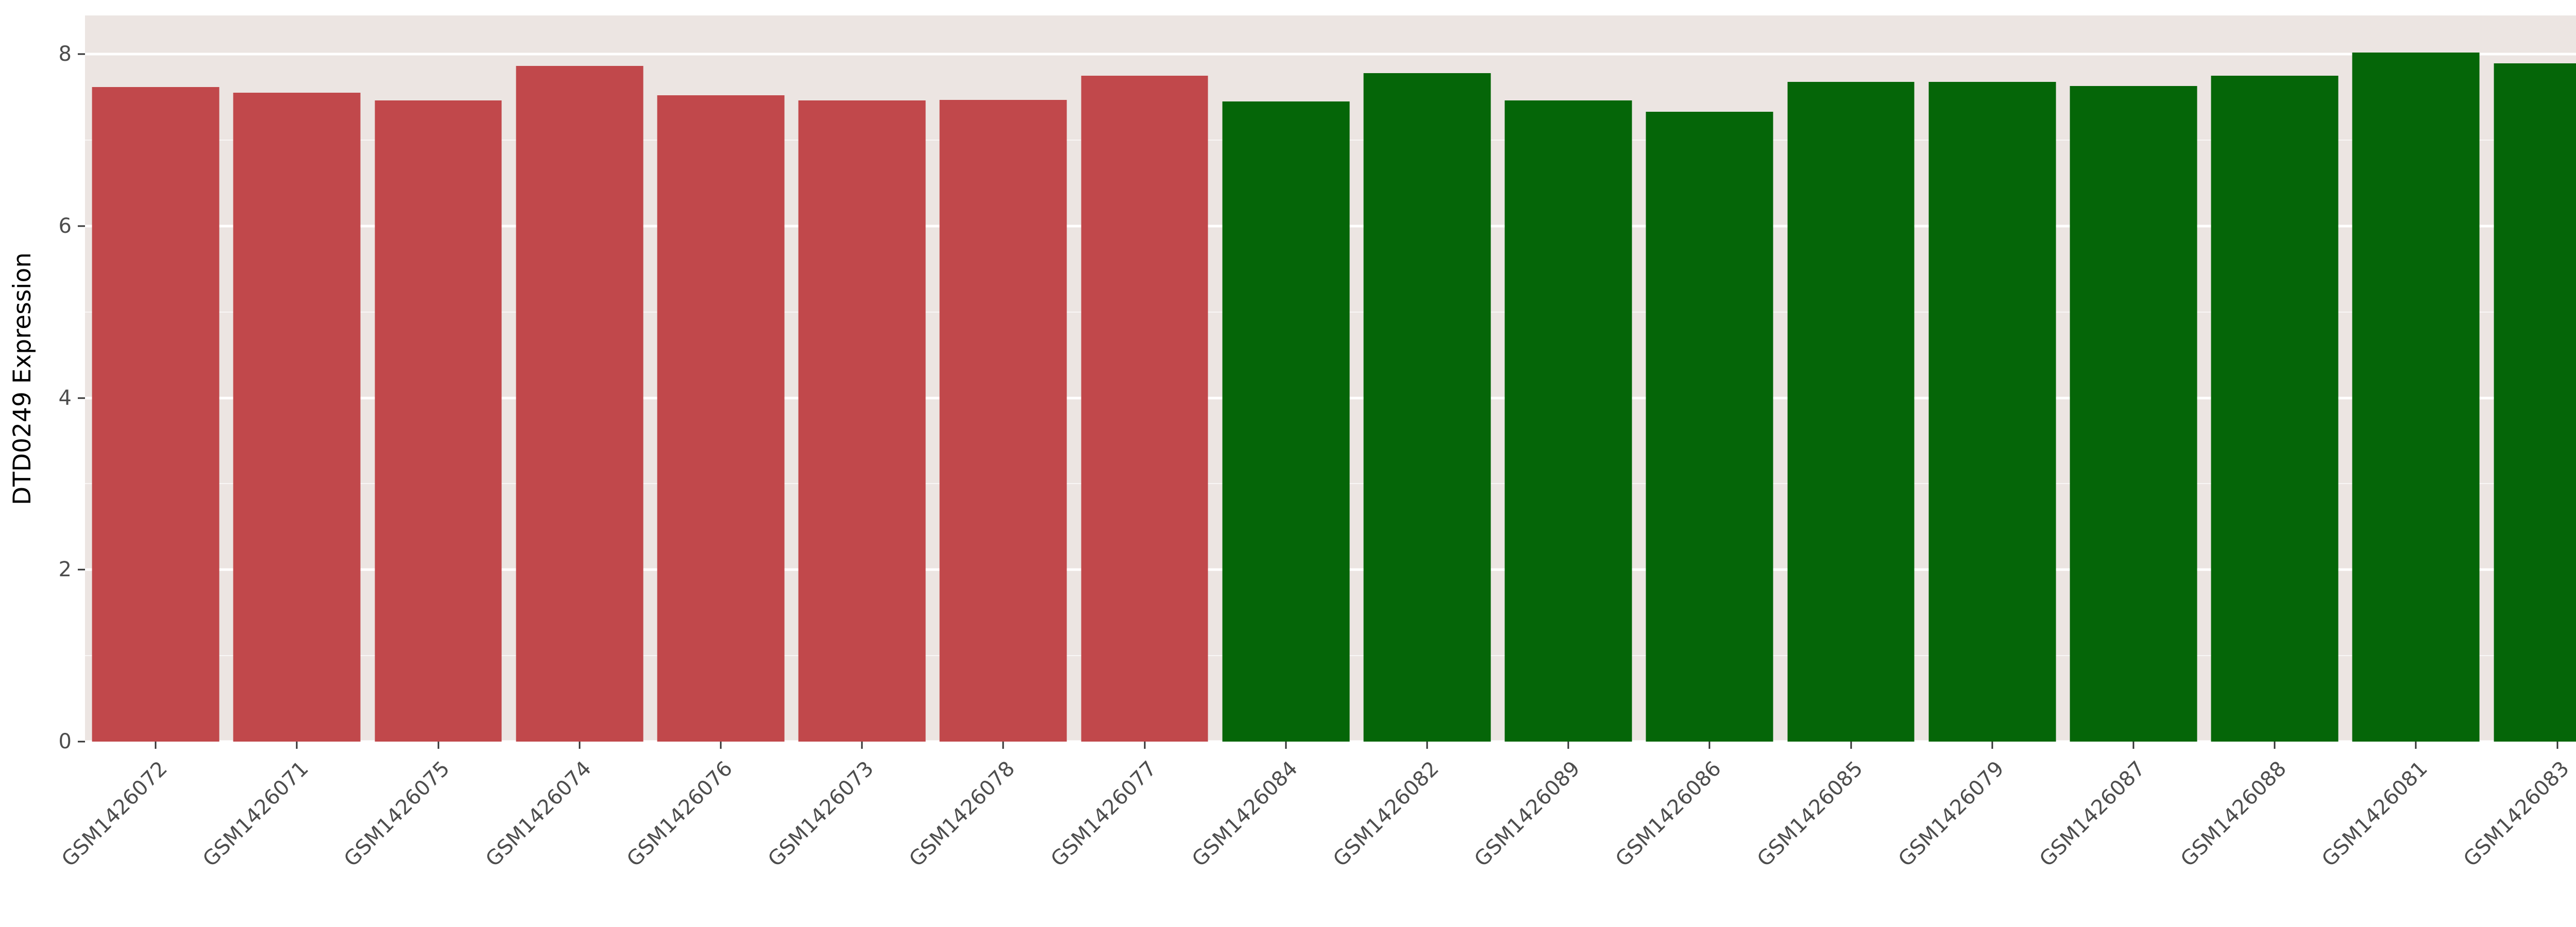 This screenshot has height=927, width=2576. Describe the element at coordinates (65, 226) in the screenshot. I see `y-tick-label: 6` at that location.